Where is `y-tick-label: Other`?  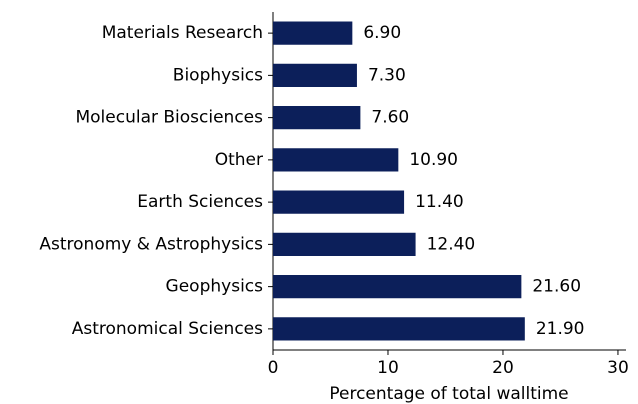
y-tick-label: Other is located at coordinates (239, 160).